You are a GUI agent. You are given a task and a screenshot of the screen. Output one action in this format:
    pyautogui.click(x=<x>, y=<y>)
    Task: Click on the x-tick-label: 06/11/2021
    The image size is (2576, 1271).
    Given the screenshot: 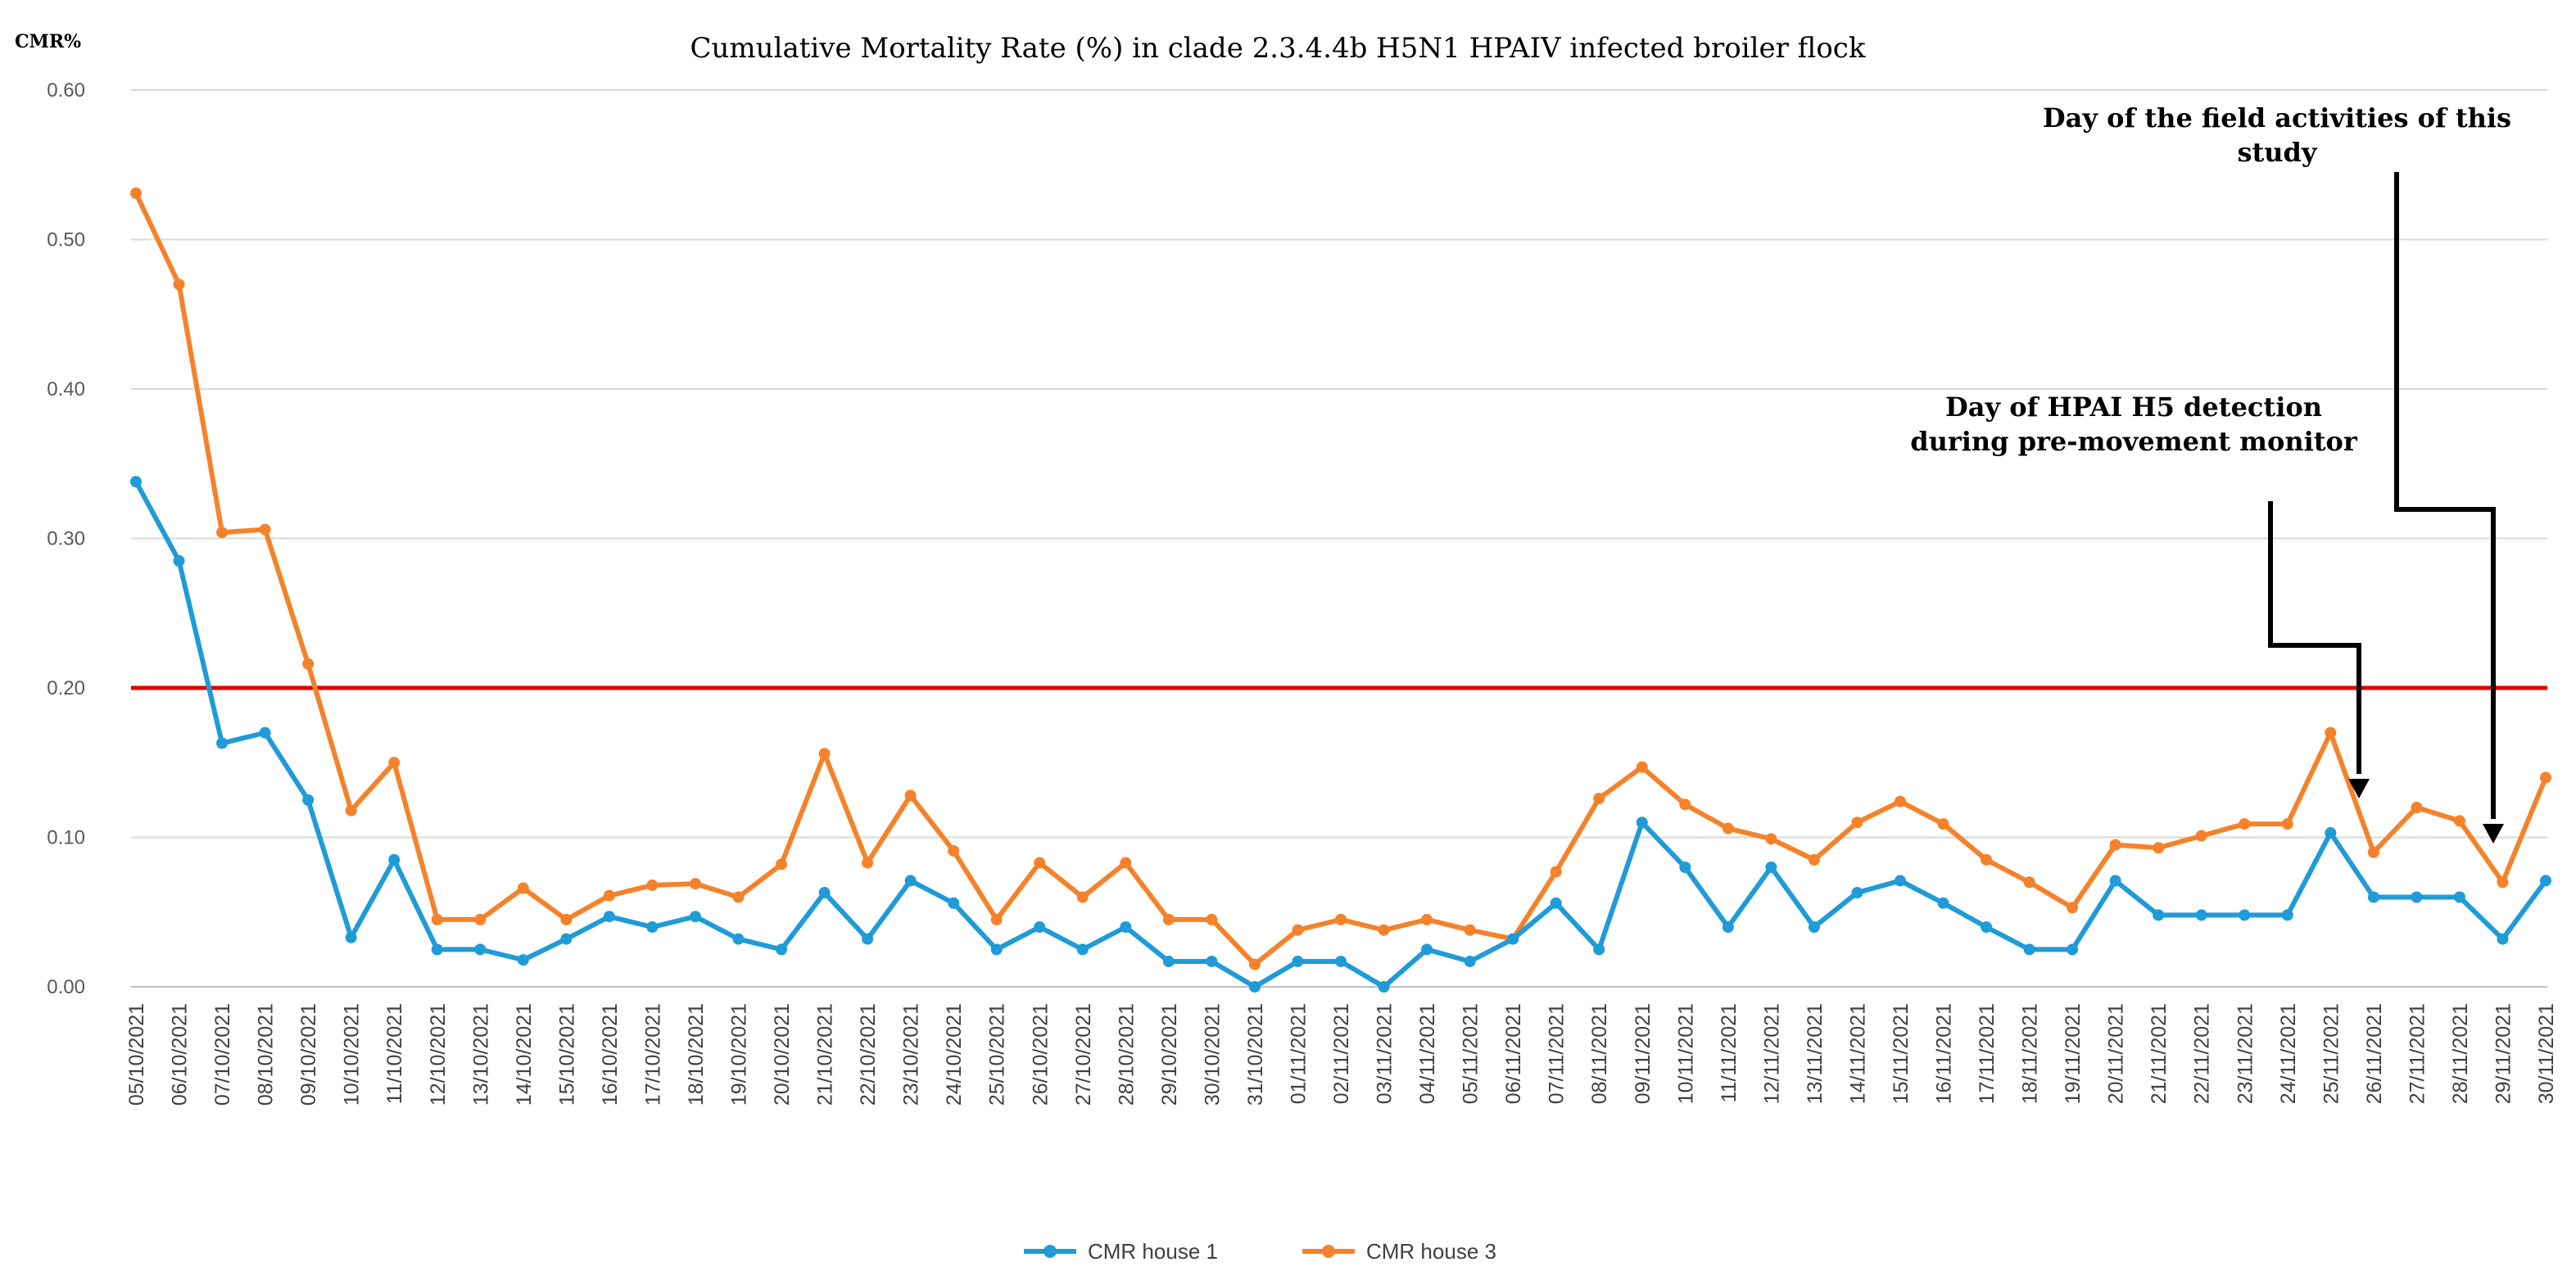 What is the action you would take?
    pyautogui.click(x=1513, y=1053)
    